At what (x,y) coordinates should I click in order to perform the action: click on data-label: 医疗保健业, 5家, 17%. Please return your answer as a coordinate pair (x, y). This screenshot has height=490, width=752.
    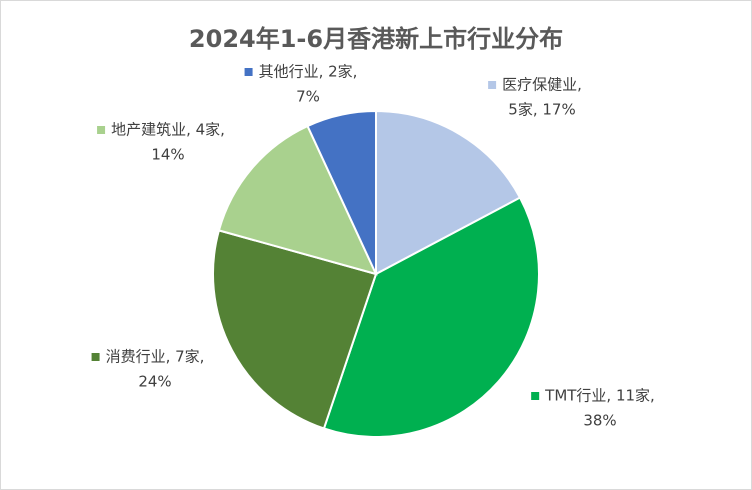
    Looking at the image, I should click on (542, 97).